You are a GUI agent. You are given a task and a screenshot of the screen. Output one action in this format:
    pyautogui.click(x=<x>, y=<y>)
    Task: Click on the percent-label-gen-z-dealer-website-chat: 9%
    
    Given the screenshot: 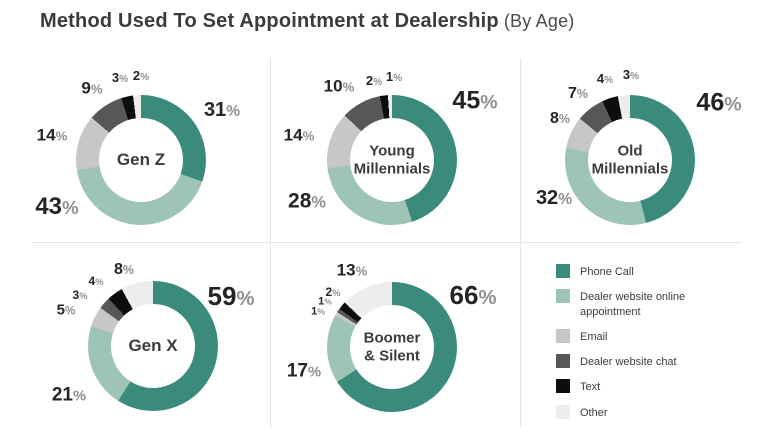 What is the action you would take?
    pyautogui.click(x=92, y=88)
    